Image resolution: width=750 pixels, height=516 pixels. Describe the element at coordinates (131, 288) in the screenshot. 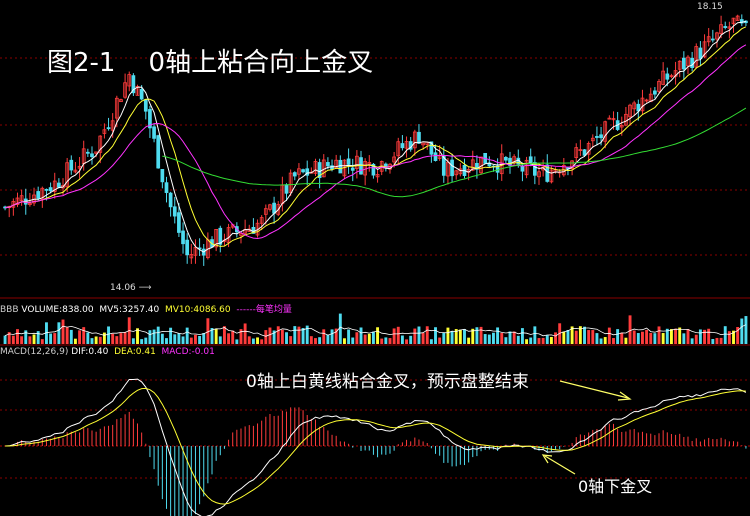

I see `low-price-label: 14.06 ⟶` at that location.